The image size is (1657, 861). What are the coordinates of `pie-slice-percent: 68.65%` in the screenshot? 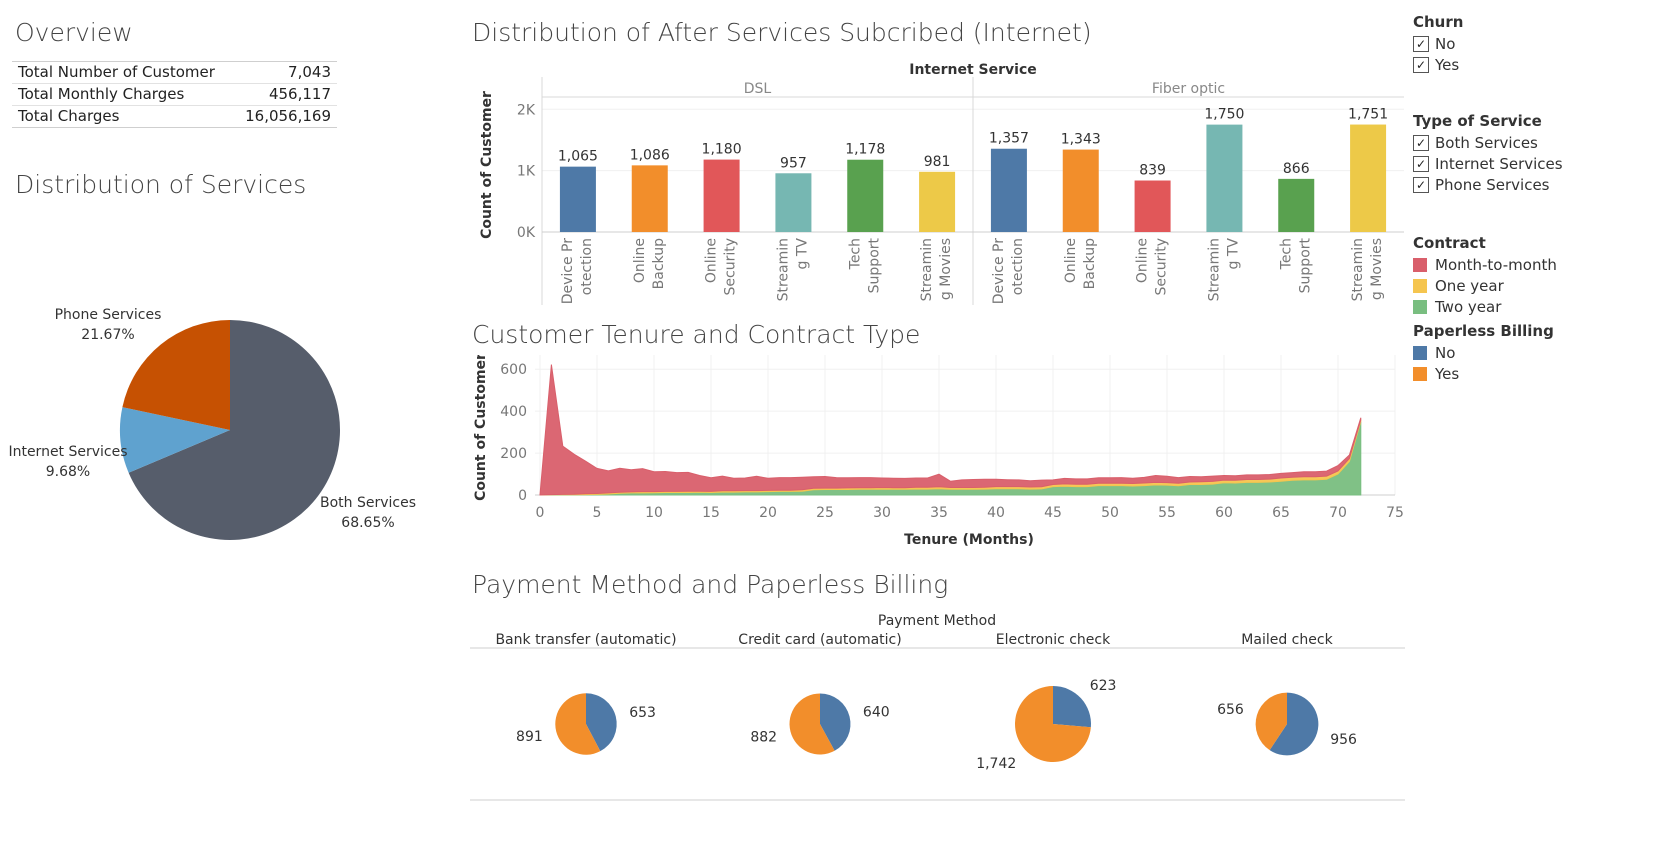 It's located at (367, 523).